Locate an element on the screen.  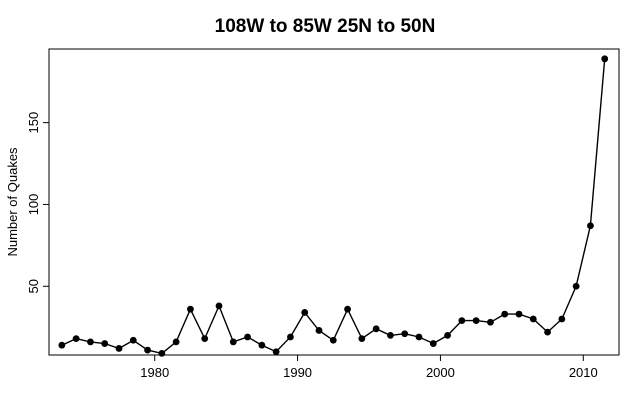
y-tick-label-1: 100 is located at coordinates (33, 205).